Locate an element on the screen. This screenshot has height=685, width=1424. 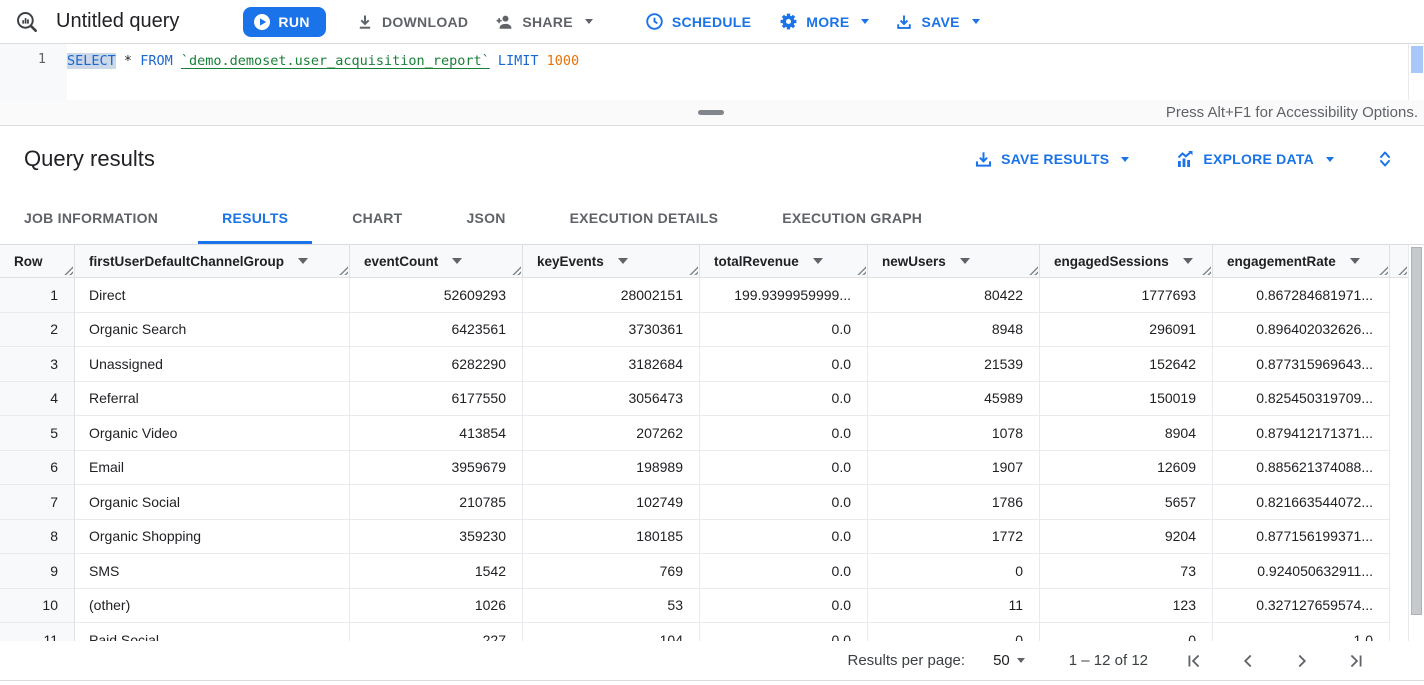
column-header-label: engagedSessions is located at coordinates (1111, 261).